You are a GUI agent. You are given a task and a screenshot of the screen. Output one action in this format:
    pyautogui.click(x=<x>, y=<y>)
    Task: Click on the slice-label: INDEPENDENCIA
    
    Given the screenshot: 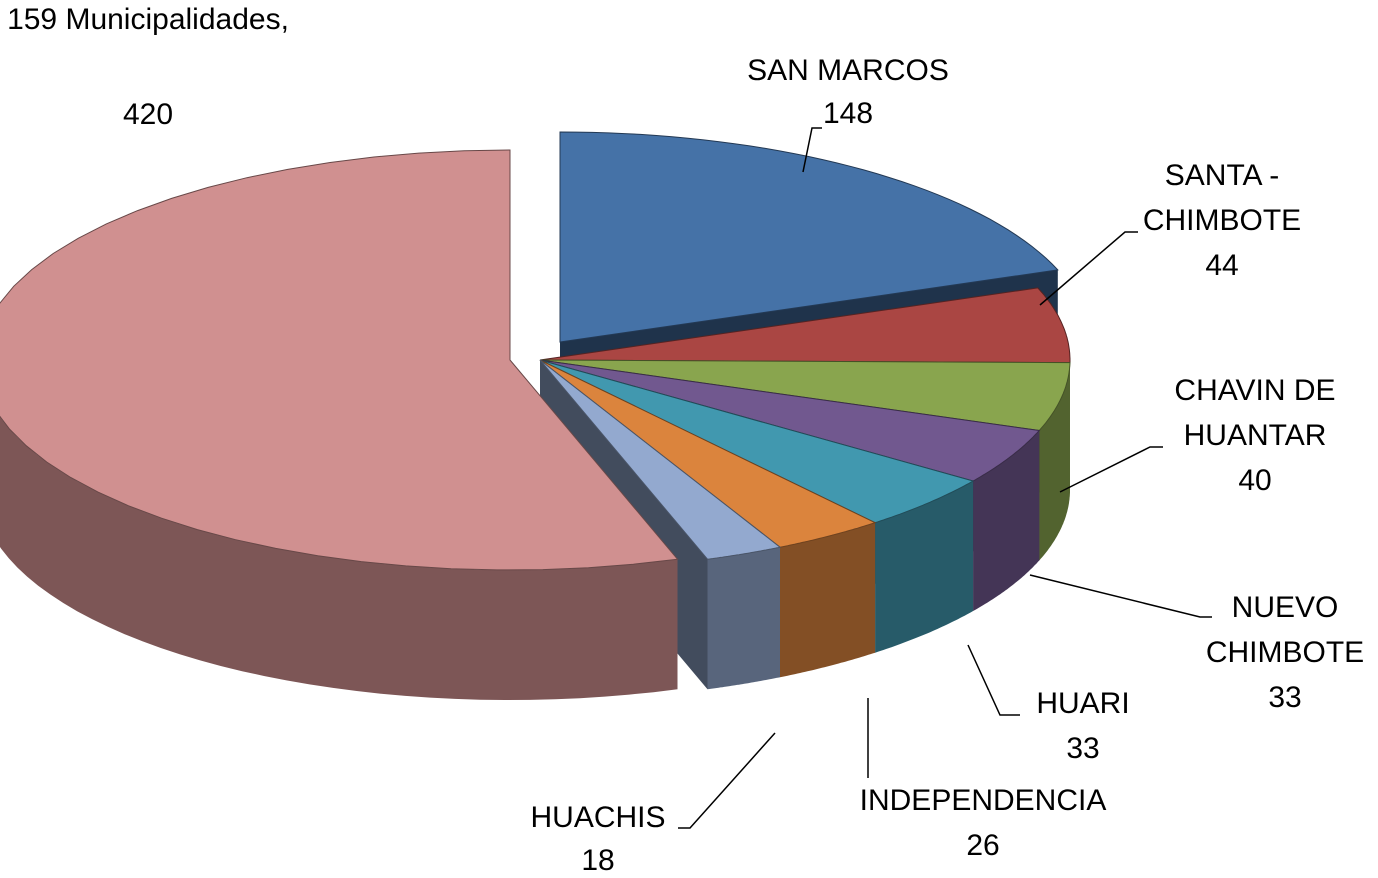 What is the action you would take?
    pyautogui.click(x=983, y=800)
    